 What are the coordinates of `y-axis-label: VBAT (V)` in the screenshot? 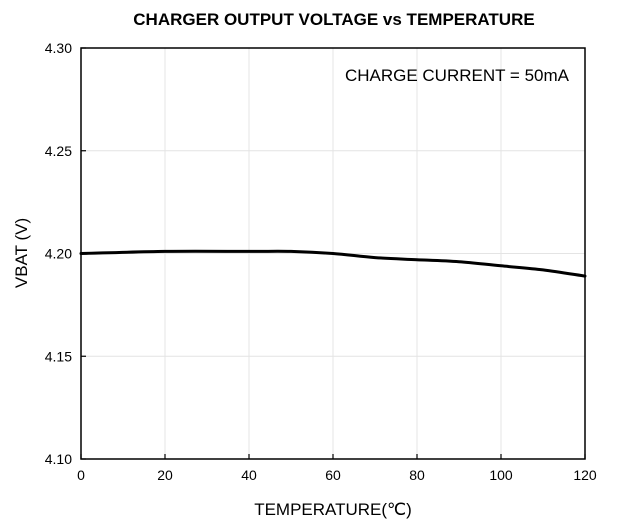 It's located at (21, 253).